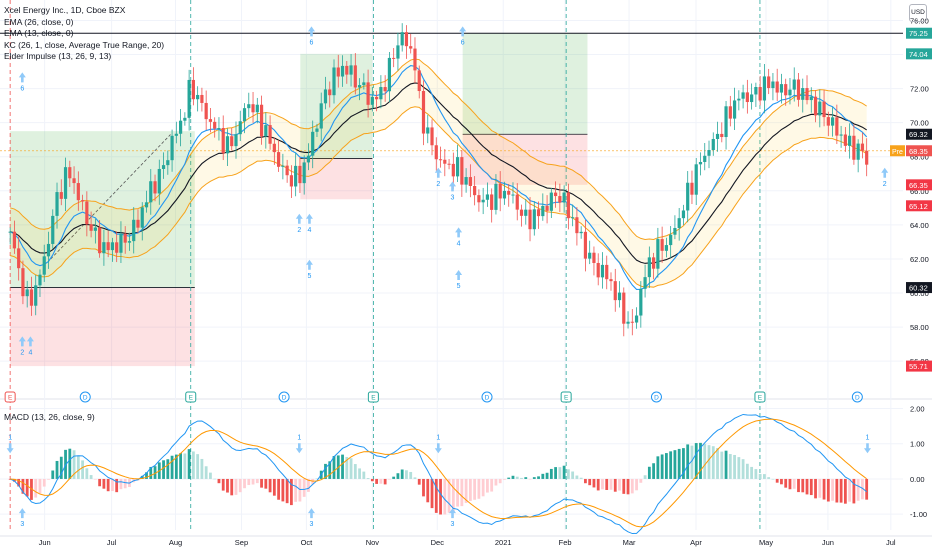 Image resolution: width=932 pixels, height=555 pixels. What do you see at coordinates (310, 276) in the screenshot?
I see `signal-arrow-label: 5` at bounding box center [310, 276].